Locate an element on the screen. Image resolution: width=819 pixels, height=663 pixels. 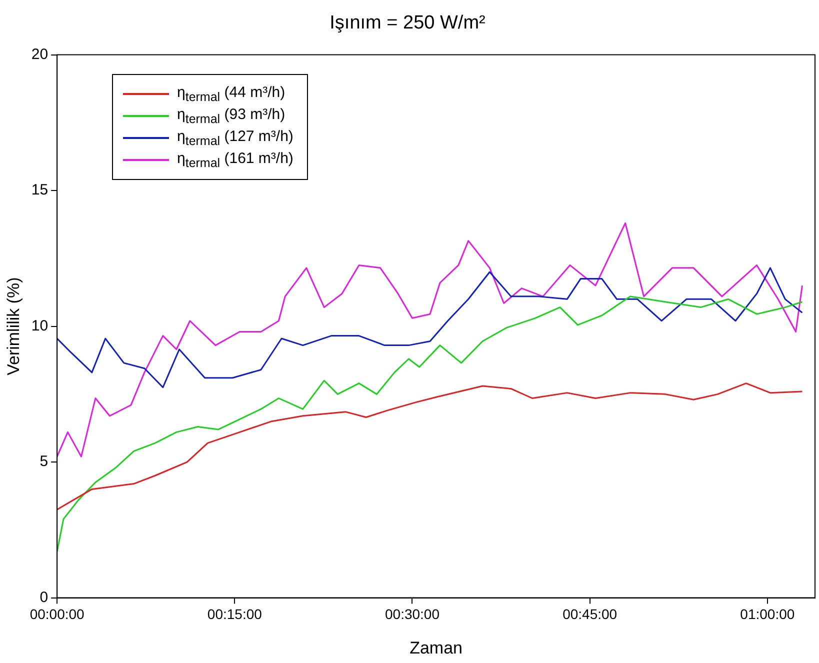
legend-label: η$_{termal}$ (44 m³/h) is located at coordinates (231, 94).